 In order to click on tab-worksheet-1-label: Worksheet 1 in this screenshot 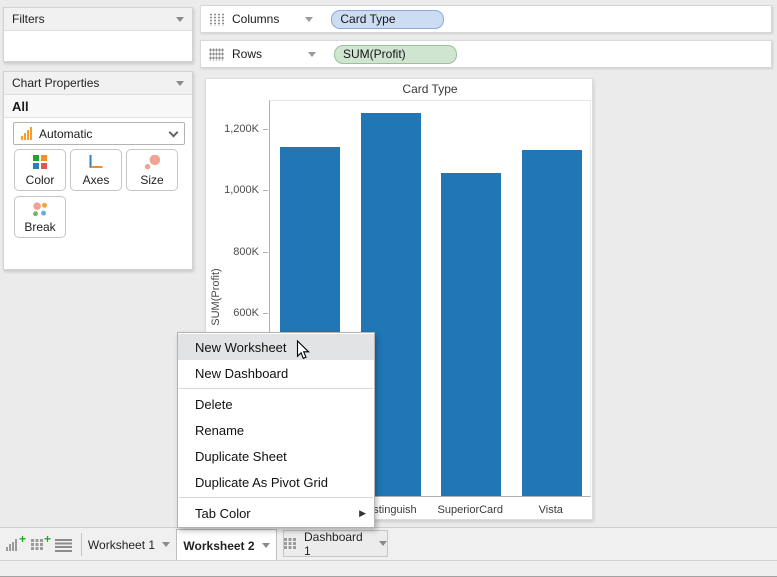, I will do `click(121, 544)`.